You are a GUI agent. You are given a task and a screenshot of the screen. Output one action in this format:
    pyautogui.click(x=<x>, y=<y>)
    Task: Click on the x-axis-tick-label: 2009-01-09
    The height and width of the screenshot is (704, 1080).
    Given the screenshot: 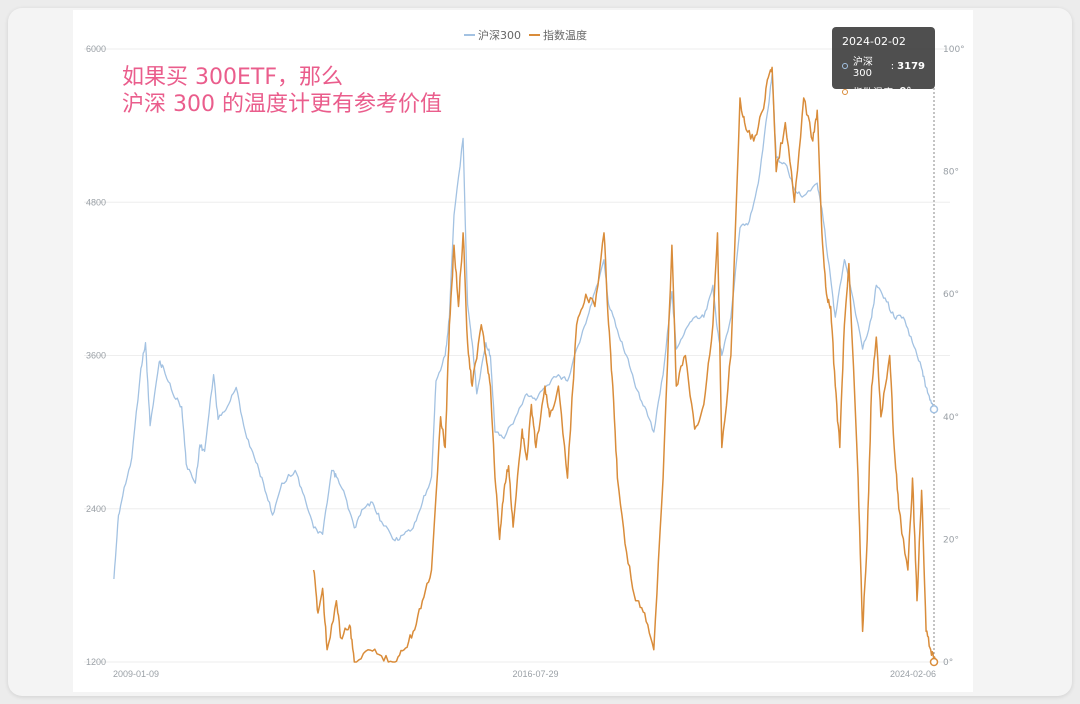 What is the action you would take?
    pyautogui.click(x=136, y=674)
    